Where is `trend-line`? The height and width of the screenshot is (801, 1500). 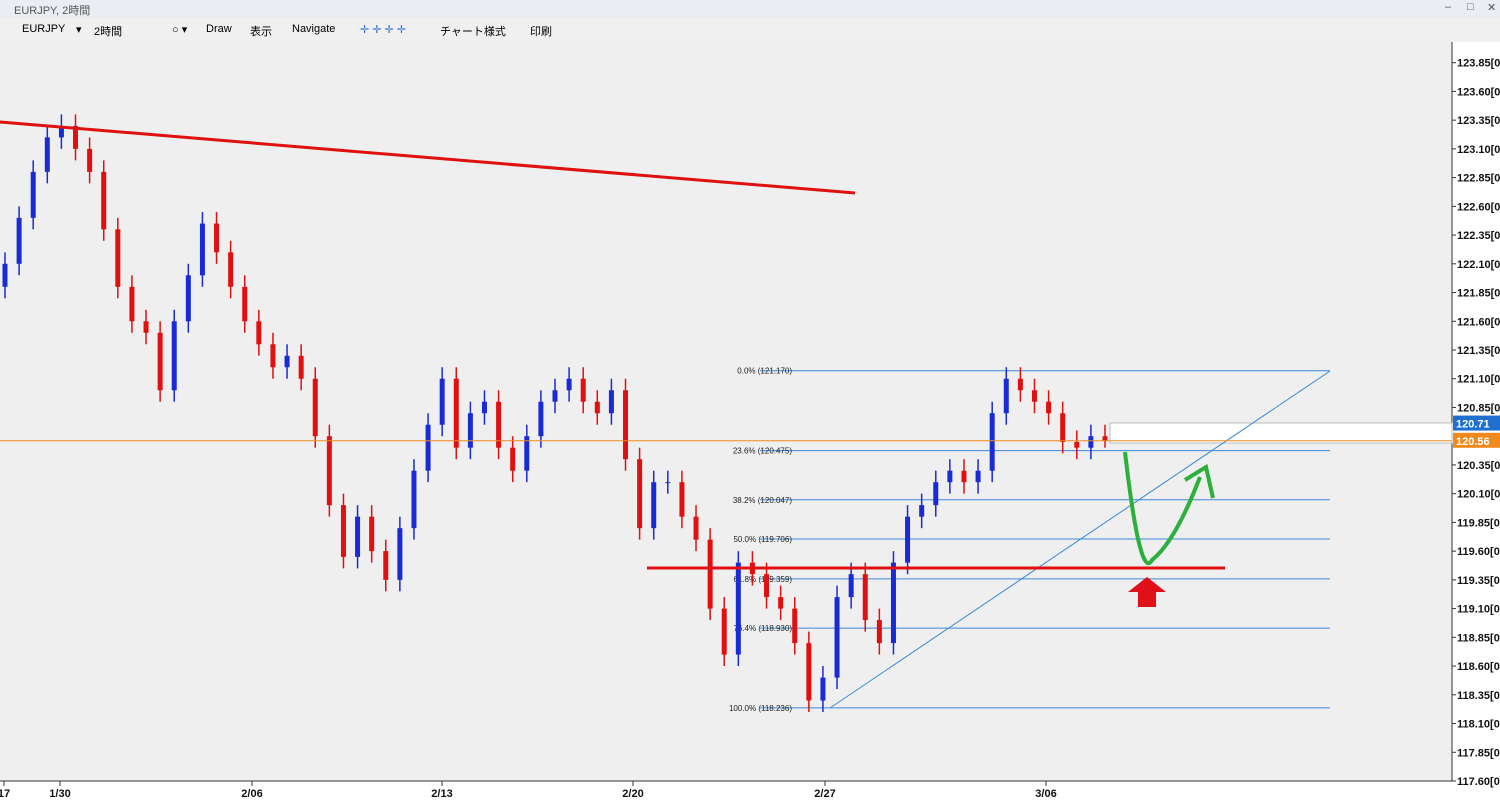
trend-line is located at coordinates (428, 157).